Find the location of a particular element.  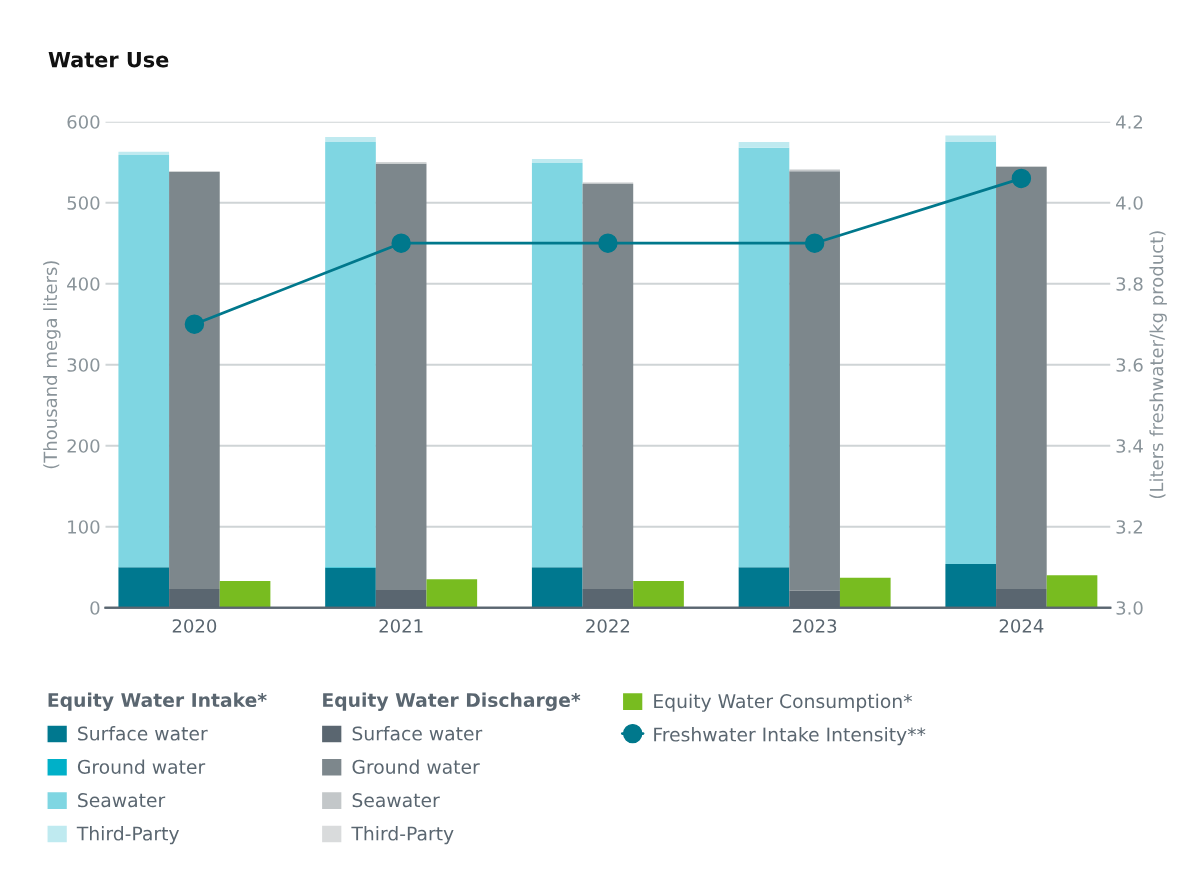

y-tick-label: 400 is located at coordinates (83, 284).